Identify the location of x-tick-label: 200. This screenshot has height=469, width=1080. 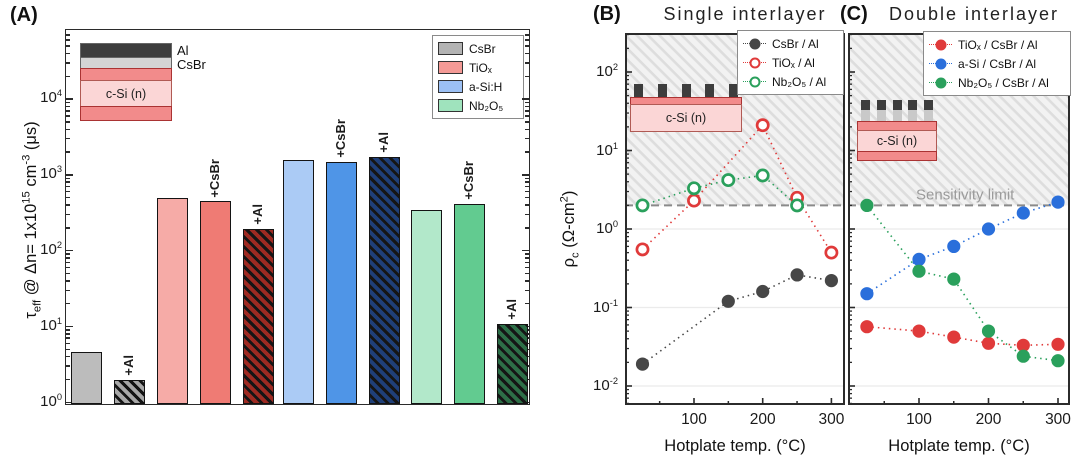
(988, 419).